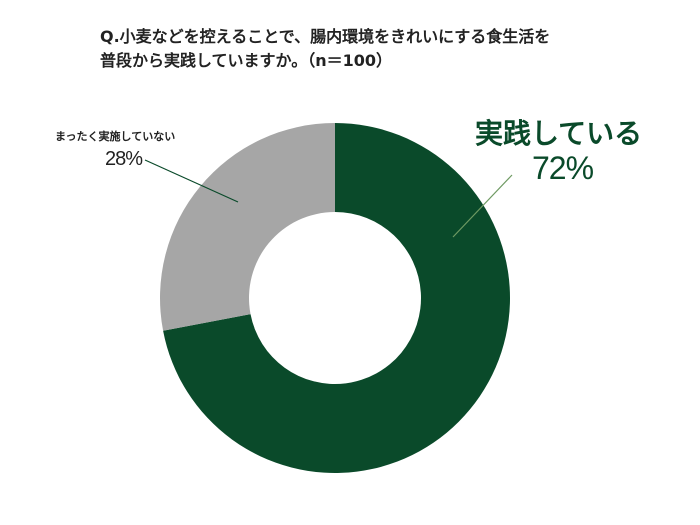 This screenshot has height=525, width=700. What do you see at coordinates (246, 60) in the screenshot?
I see `title-line-2: 普段から実践していますか。（n＝100）` at bounding box center [246, 60].